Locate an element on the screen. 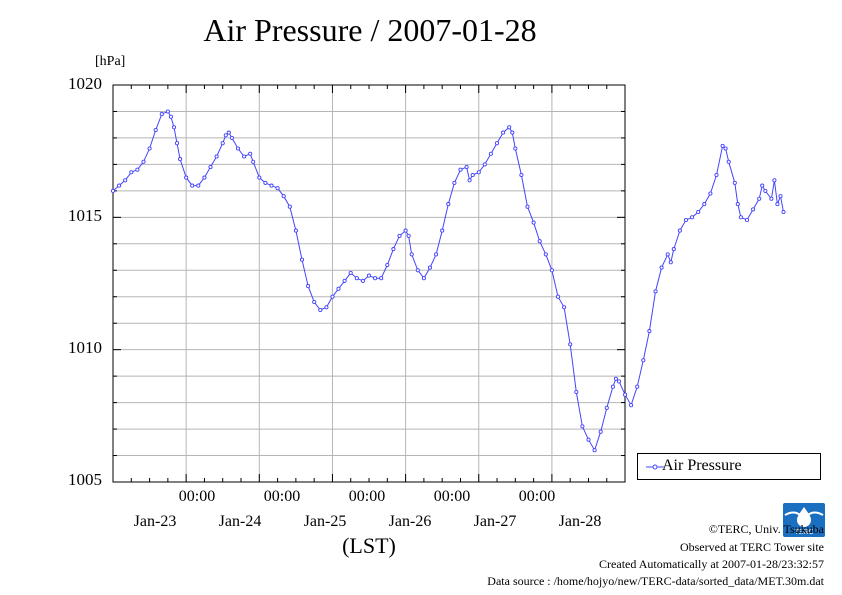  legend-label: Air Pressure is located at coordinates (702, 465).